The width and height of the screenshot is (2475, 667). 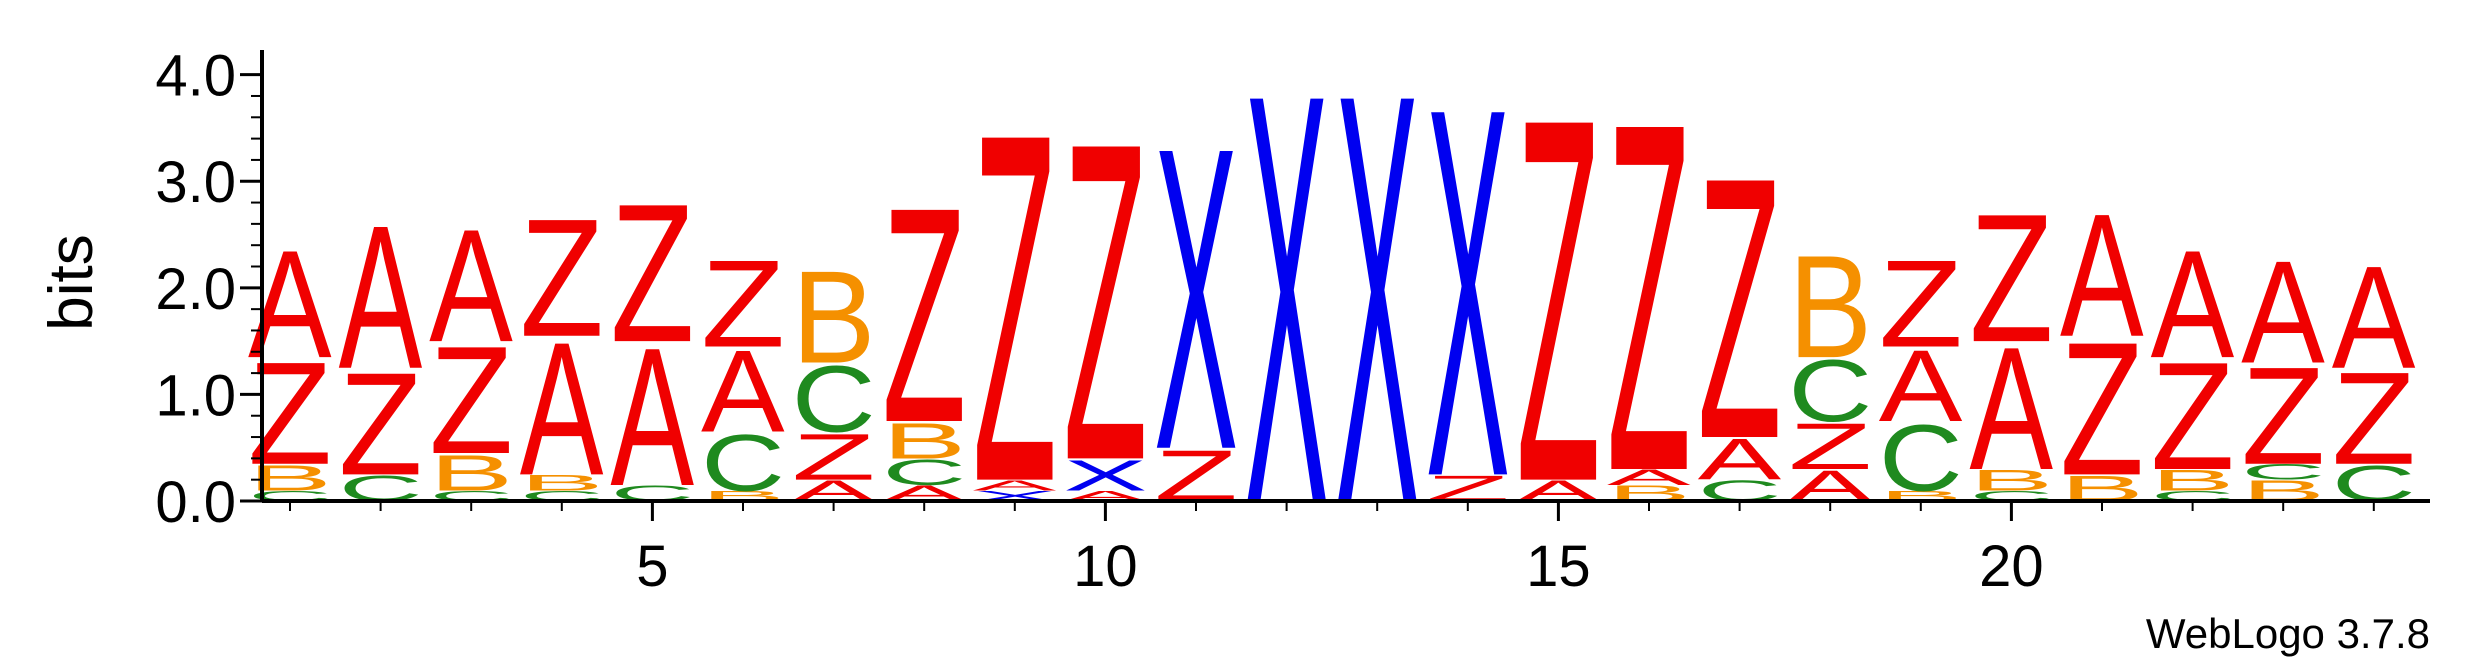 I want to click on y-tick-label: 3.0, so click(x=195, y=182).